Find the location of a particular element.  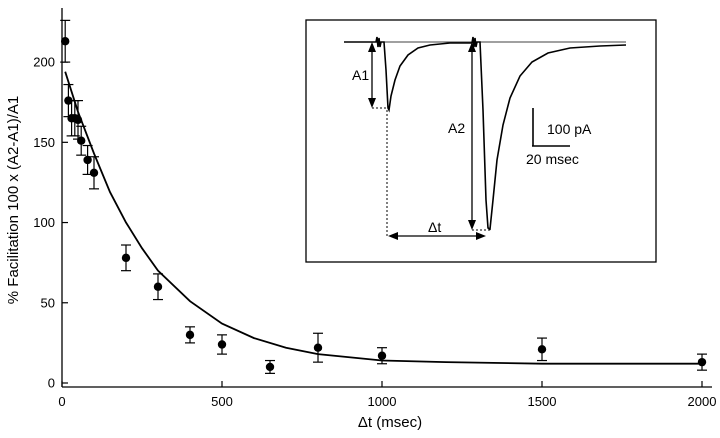

x-axis-title: Δt (msec) is located at coordinates (390, 422).